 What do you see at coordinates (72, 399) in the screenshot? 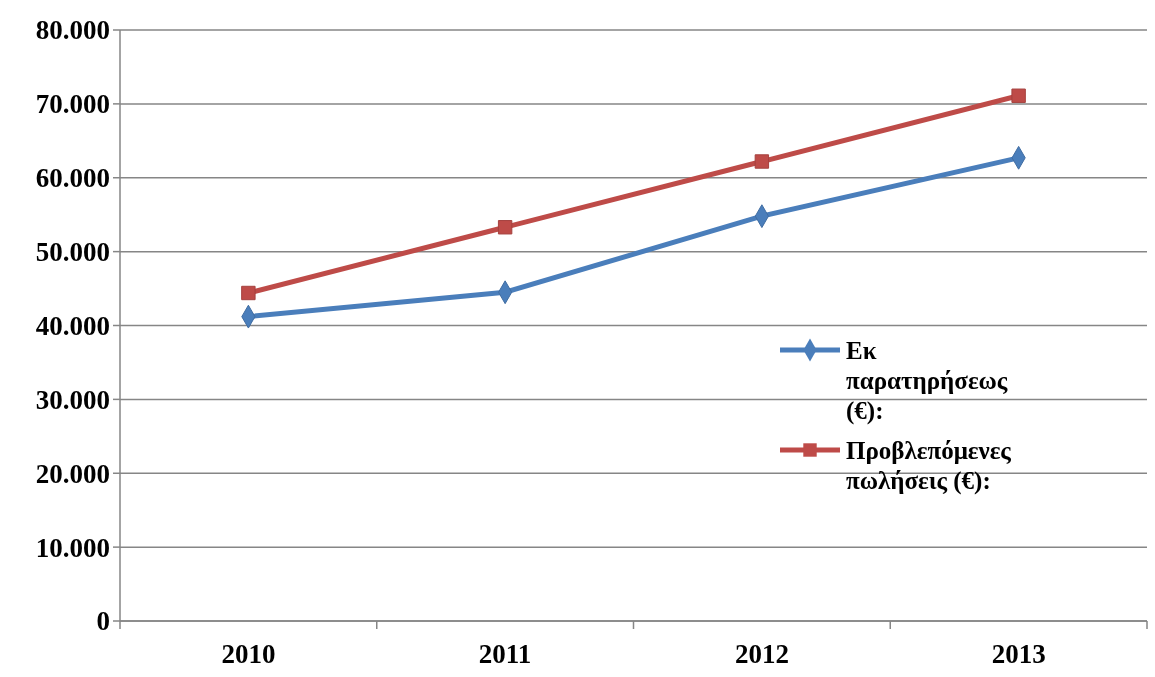
I see `y-tick-label: 30.000` at bounding box center [72, 399].